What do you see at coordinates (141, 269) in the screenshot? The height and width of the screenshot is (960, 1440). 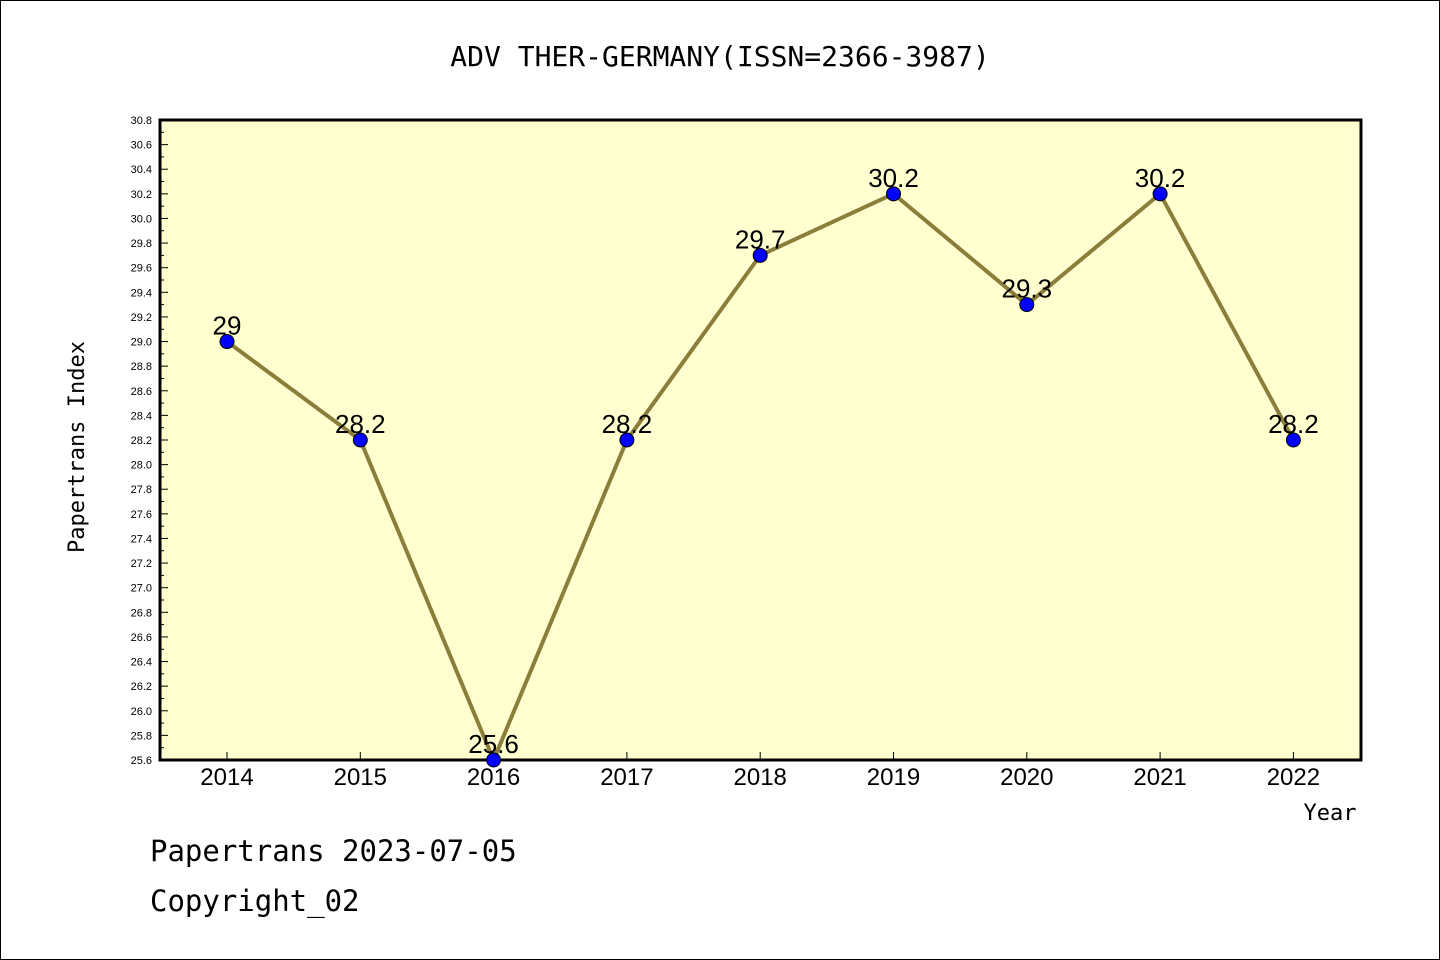 I see `y-tick-label: 29.6` at bounding box center [141, 269].